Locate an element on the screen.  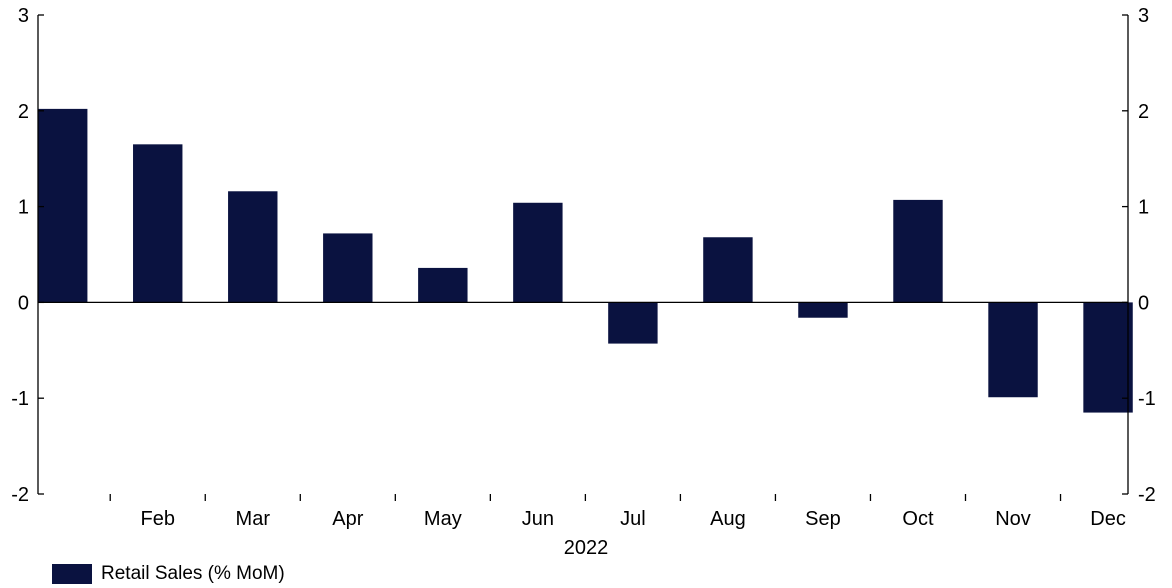
bar-nov is located at coordinates (1013, 350).